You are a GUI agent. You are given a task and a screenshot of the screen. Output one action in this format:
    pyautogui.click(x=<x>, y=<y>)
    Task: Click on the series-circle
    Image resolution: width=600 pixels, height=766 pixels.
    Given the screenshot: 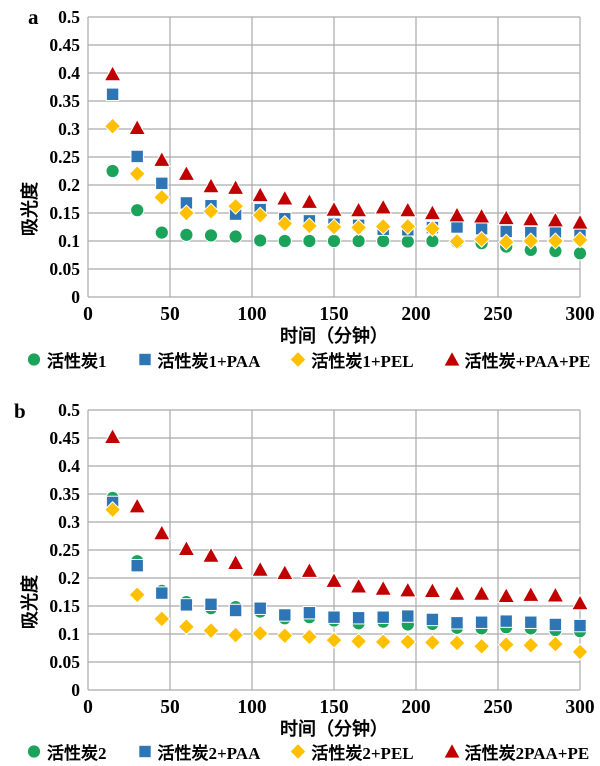 What is the action you would take?
    pyautogui.click(x=346, y=212)
    